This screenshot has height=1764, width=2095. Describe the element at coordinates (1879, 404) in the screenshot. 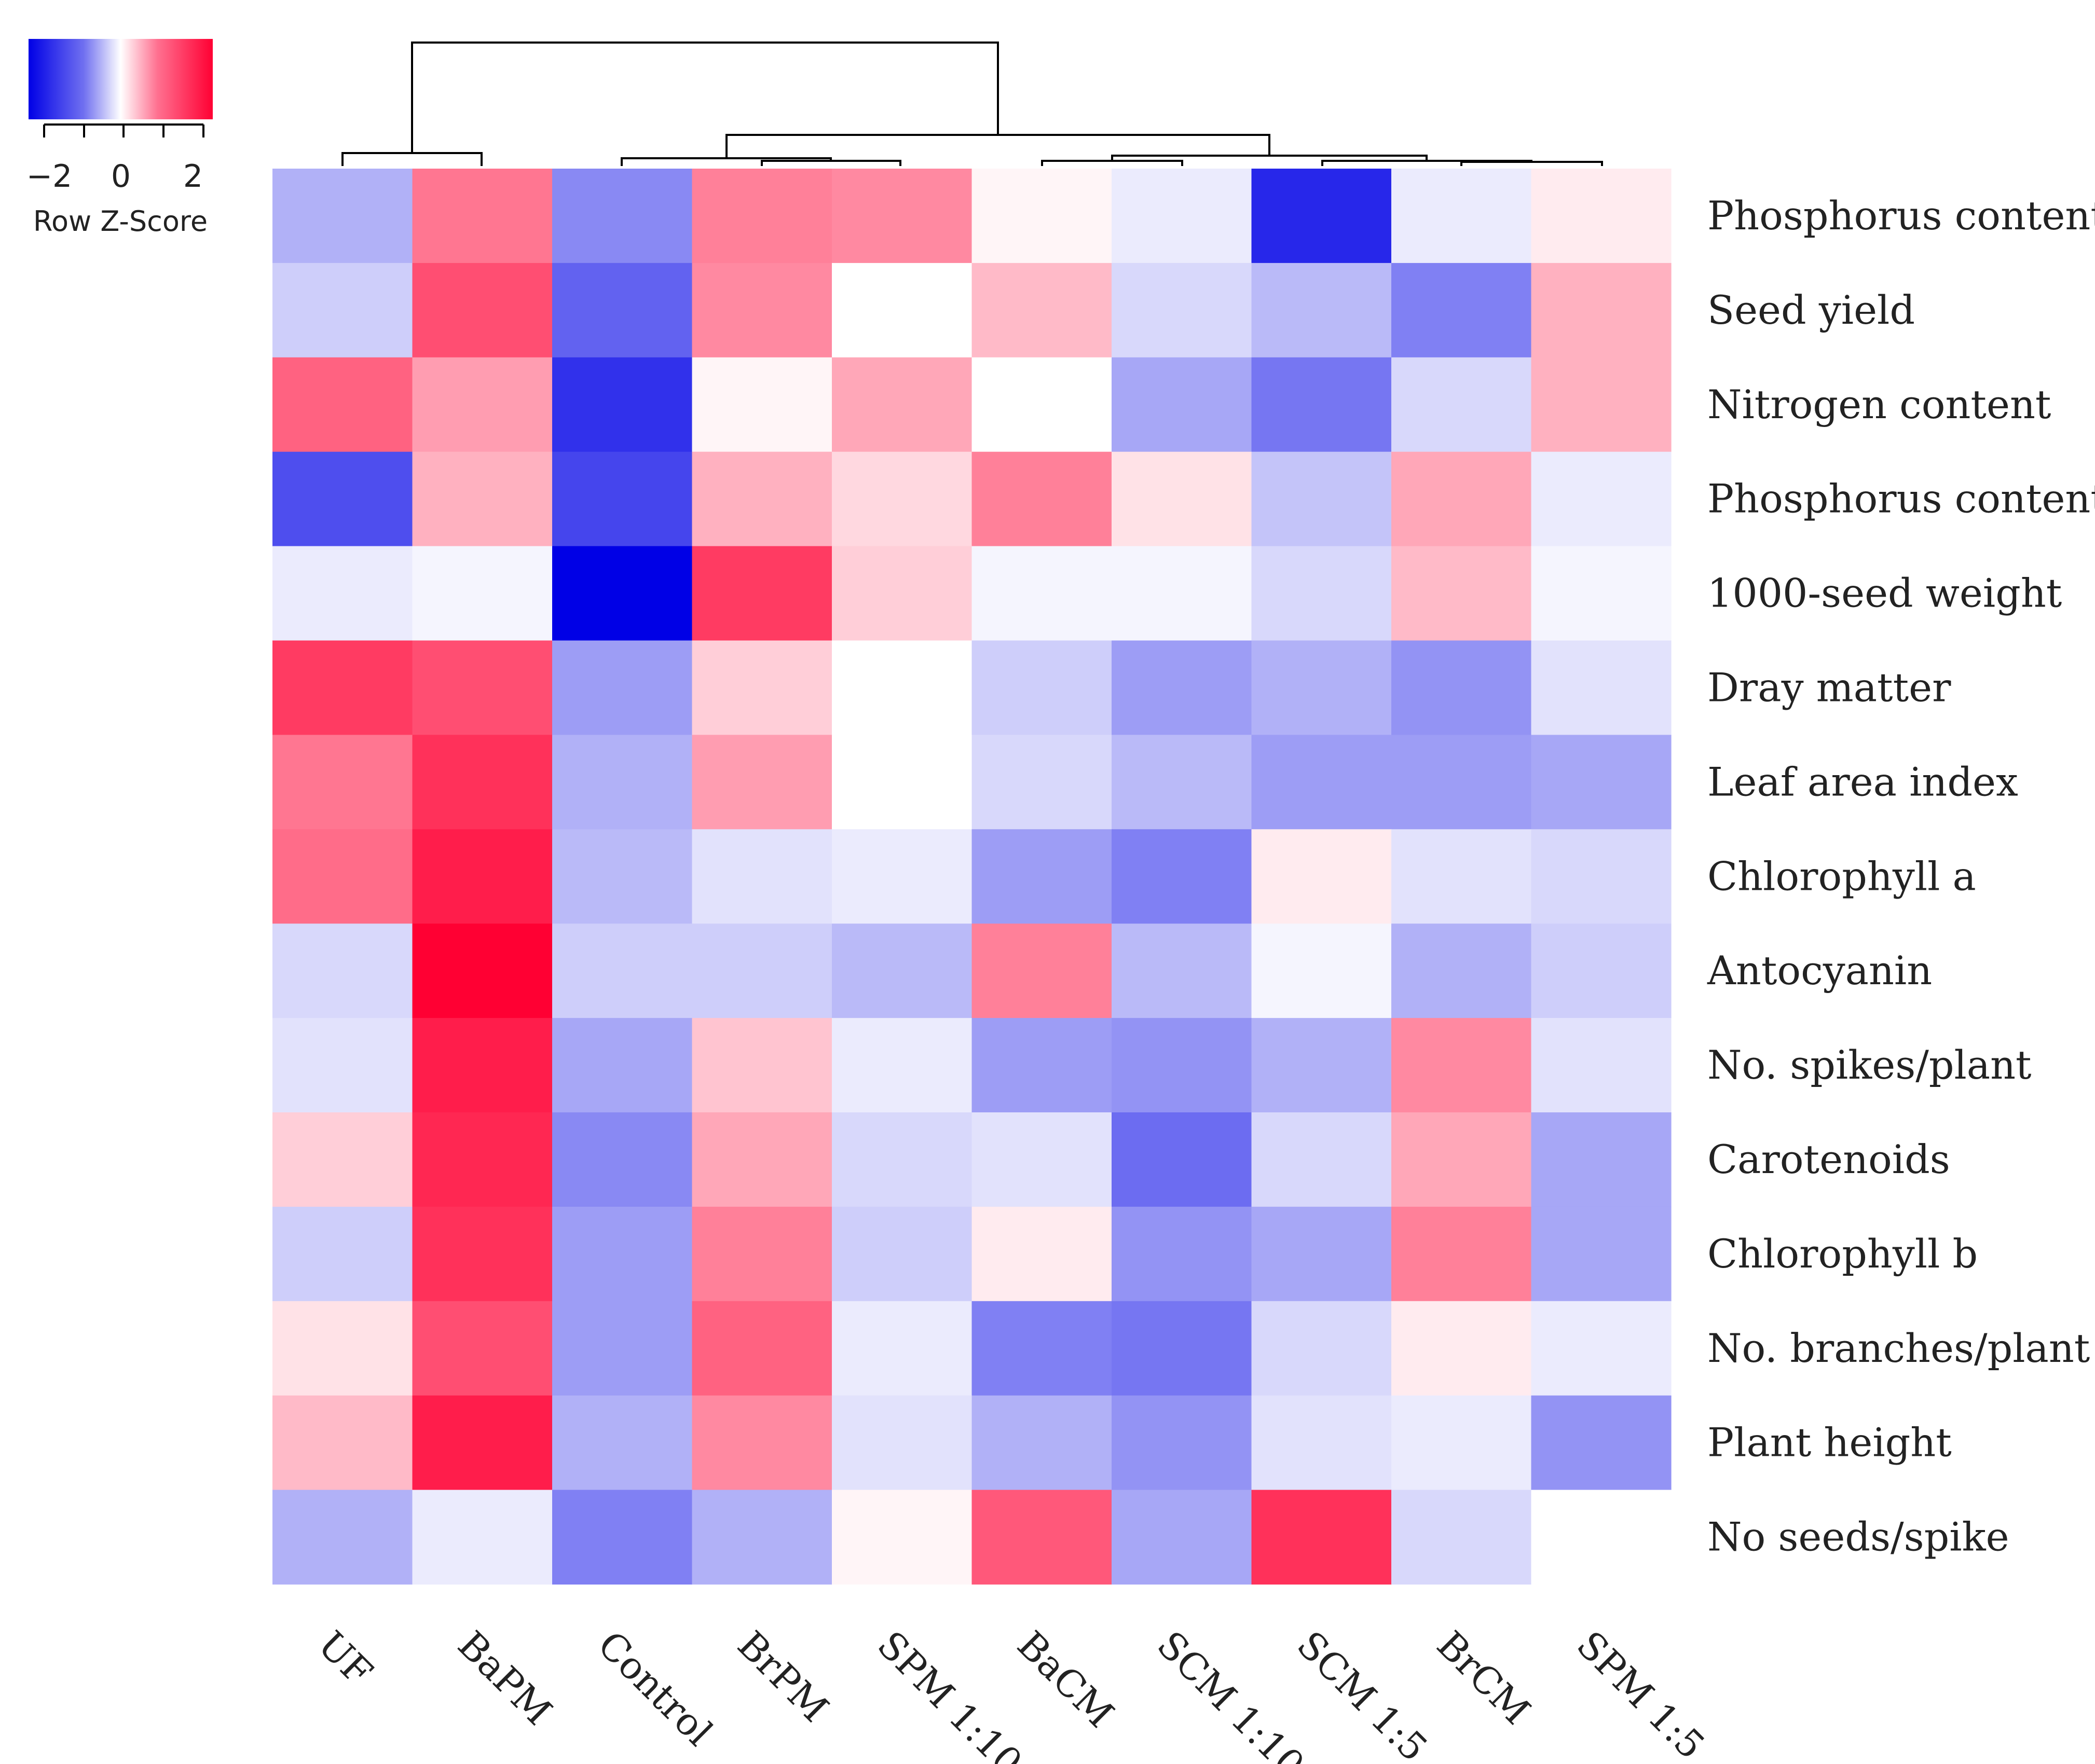

I see `row-label: Nitrogen content` at that location.